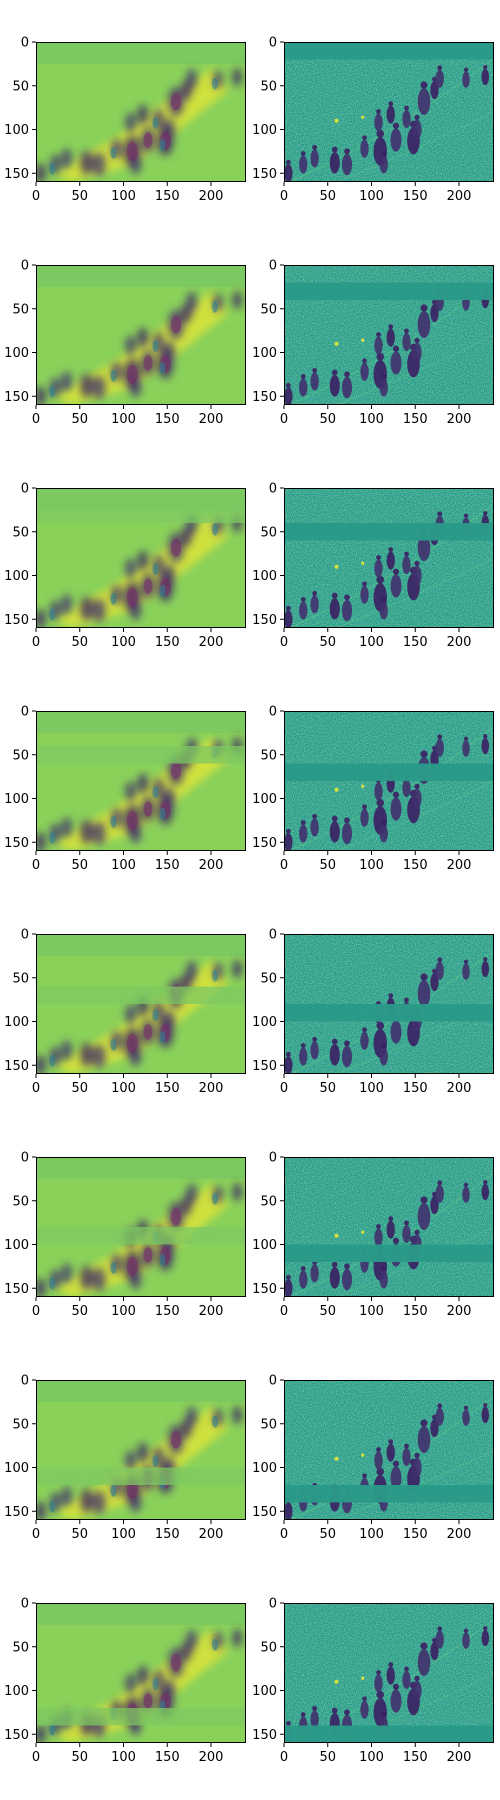 The image size is (500, 1800). I want to click on axes-r3-right: 0 50 100 150 200 0 50 100 150, so click(373, 566).